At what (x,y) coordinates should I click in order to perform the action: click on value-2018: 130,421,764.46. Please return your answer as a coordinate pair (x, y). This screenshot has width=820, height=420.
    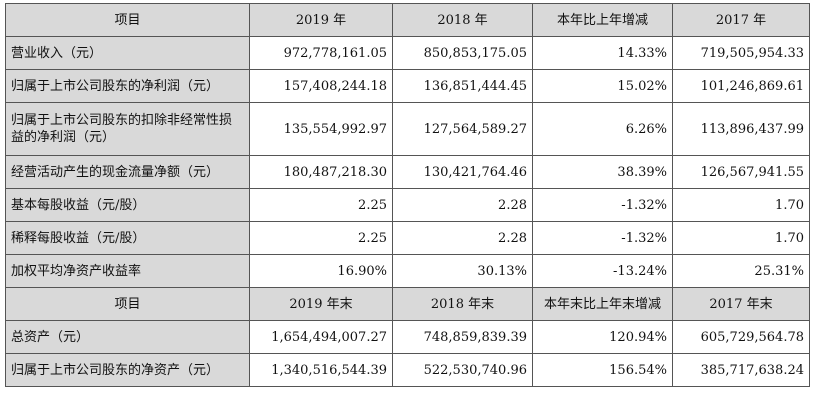
    Looking at the image, I should click on (462, 172).